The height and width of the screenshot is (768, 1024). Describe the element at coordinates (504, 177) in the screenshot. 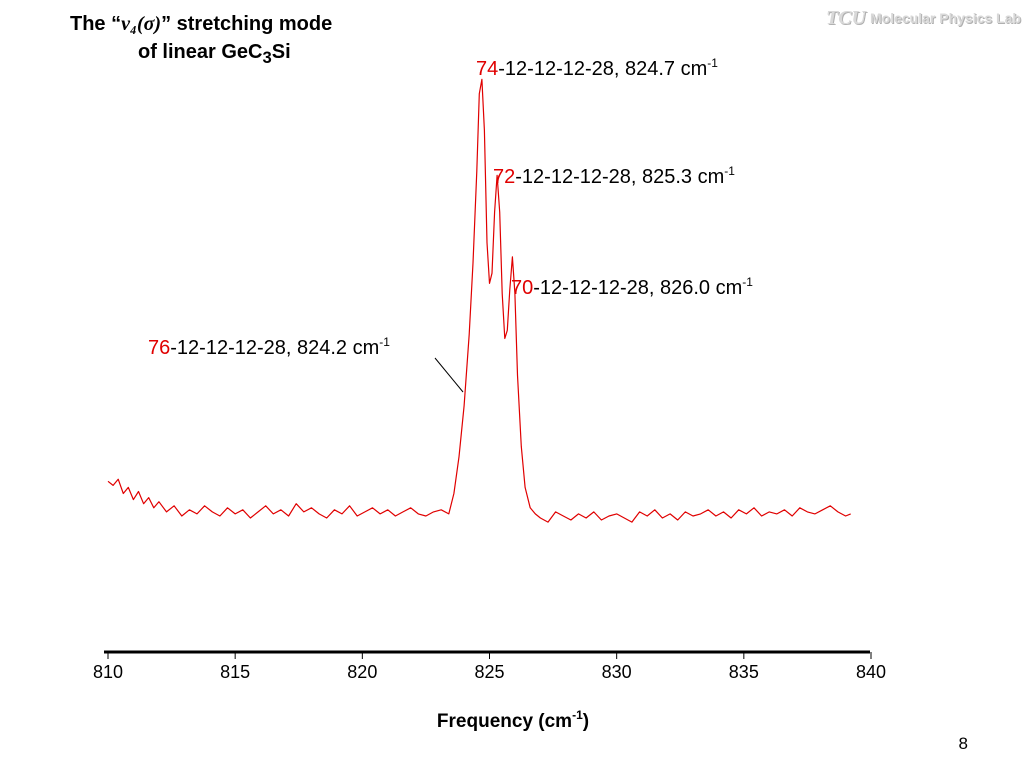

I see `annotation-72-isotope: 72` at that location.